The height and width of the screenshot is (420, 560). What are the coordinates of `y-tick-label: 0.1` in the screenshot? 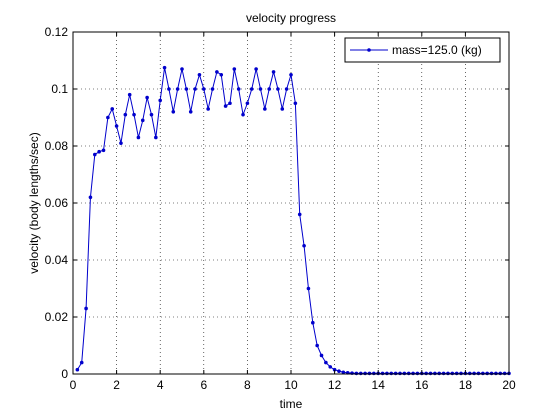 It's located at (59, 89).